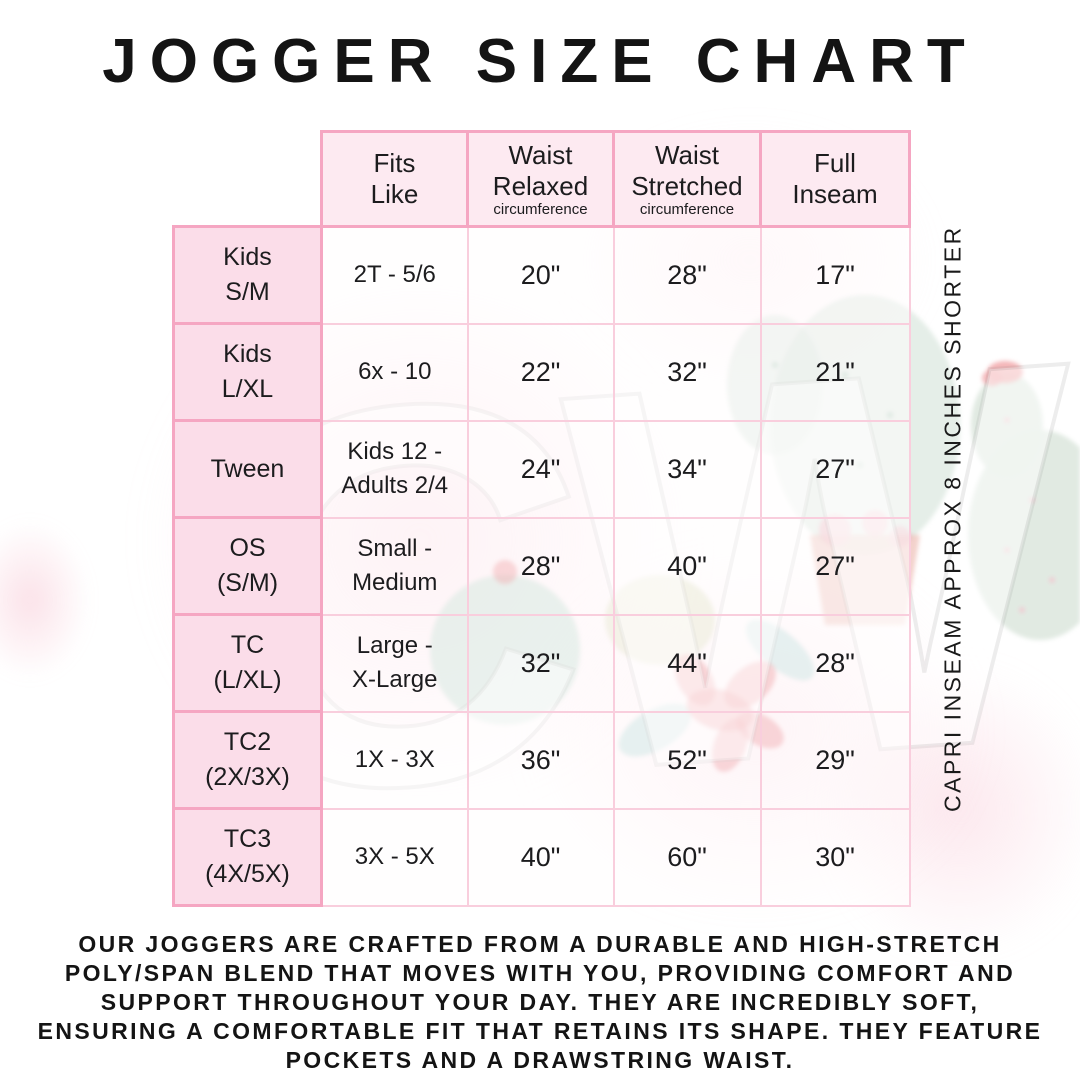  What do you see at coordinates (835, 275) in the screenshot?
I see `full-inseam-cell: 17"` at bounding box center [835, 275].